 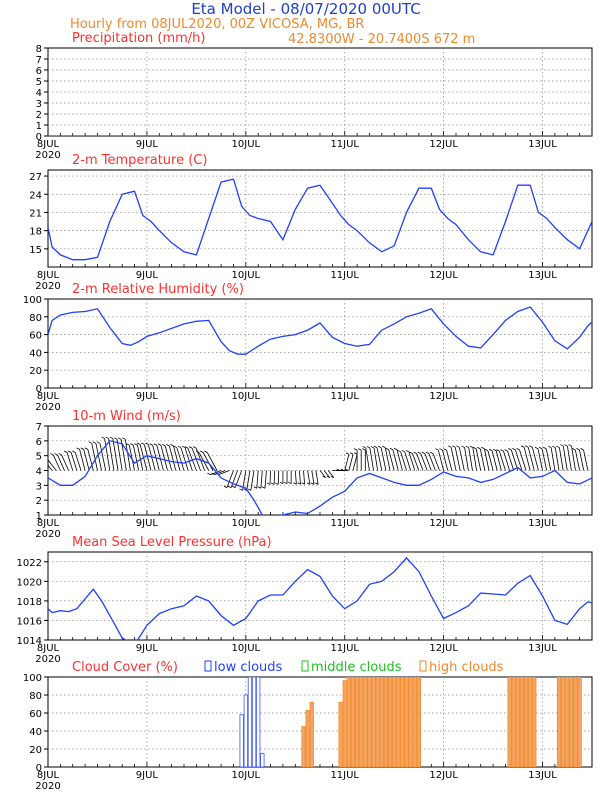 I want to click on series-line-rh, so click(x=320, y=330).